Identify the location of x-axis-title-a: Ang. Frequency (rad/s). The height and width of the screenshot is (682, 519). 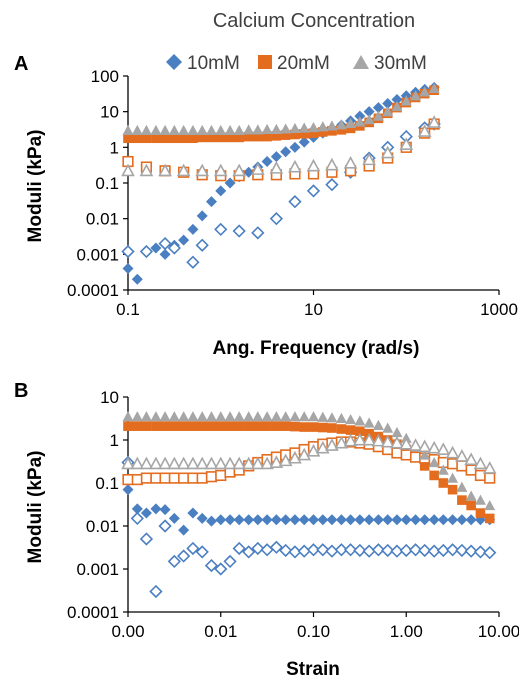
(316, 348).